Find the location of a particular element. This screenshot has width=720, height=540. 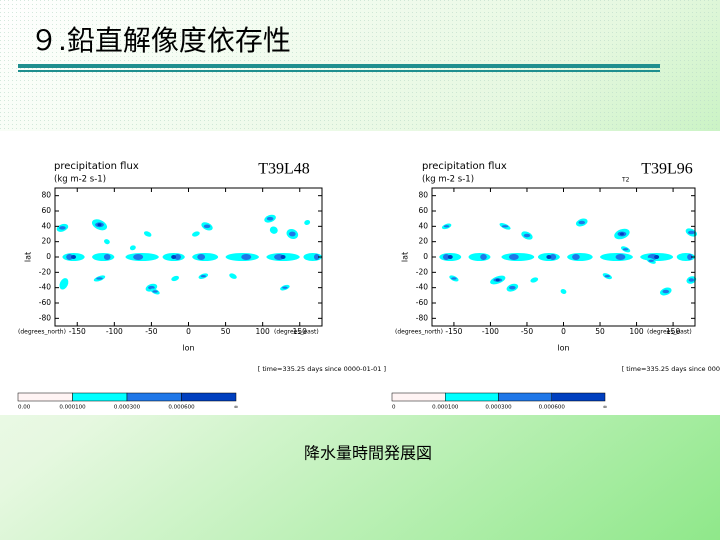

y-tick-label: 20 is located at coordinates (423, 241).